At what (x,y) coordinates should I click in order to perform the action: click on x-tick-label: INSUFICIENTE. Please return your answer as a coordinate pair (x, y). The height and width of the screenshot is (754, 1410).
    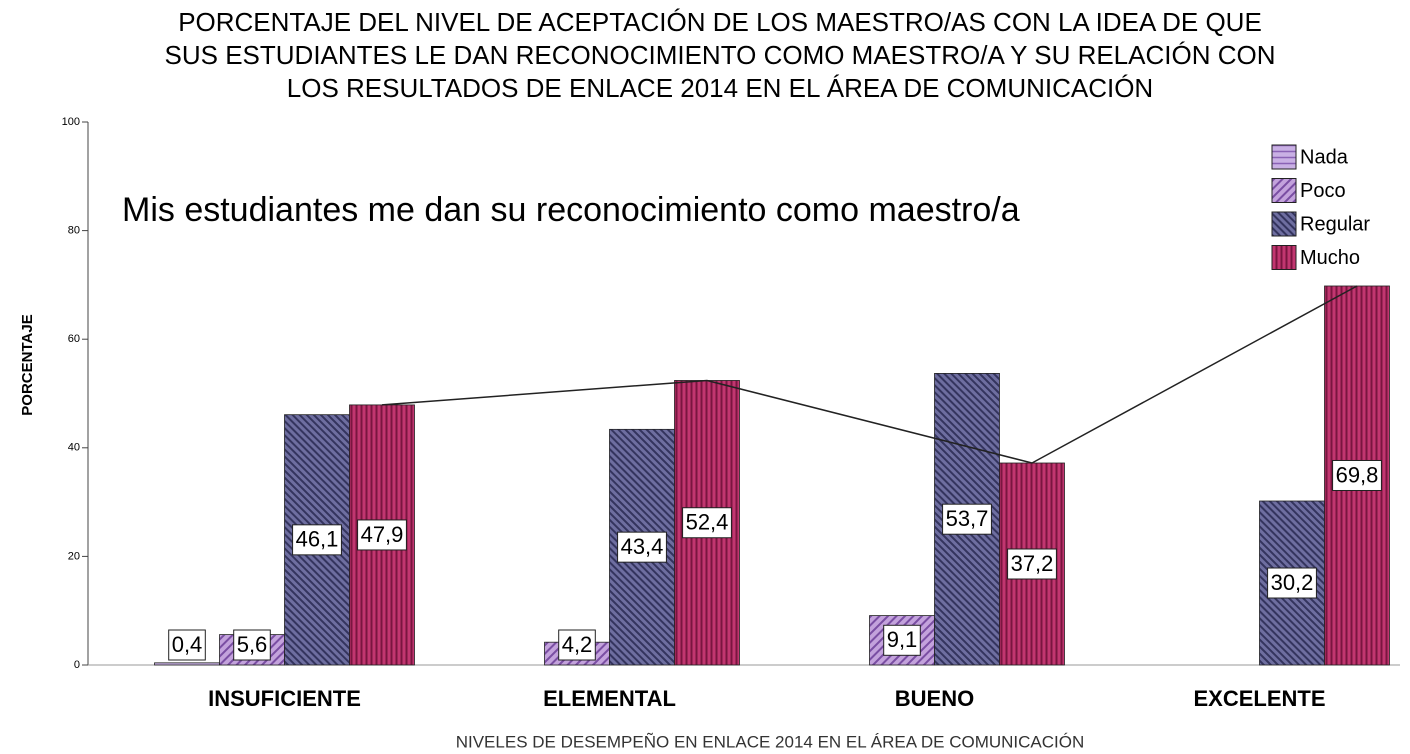
    Looking at the image, I should click on (284, 698).